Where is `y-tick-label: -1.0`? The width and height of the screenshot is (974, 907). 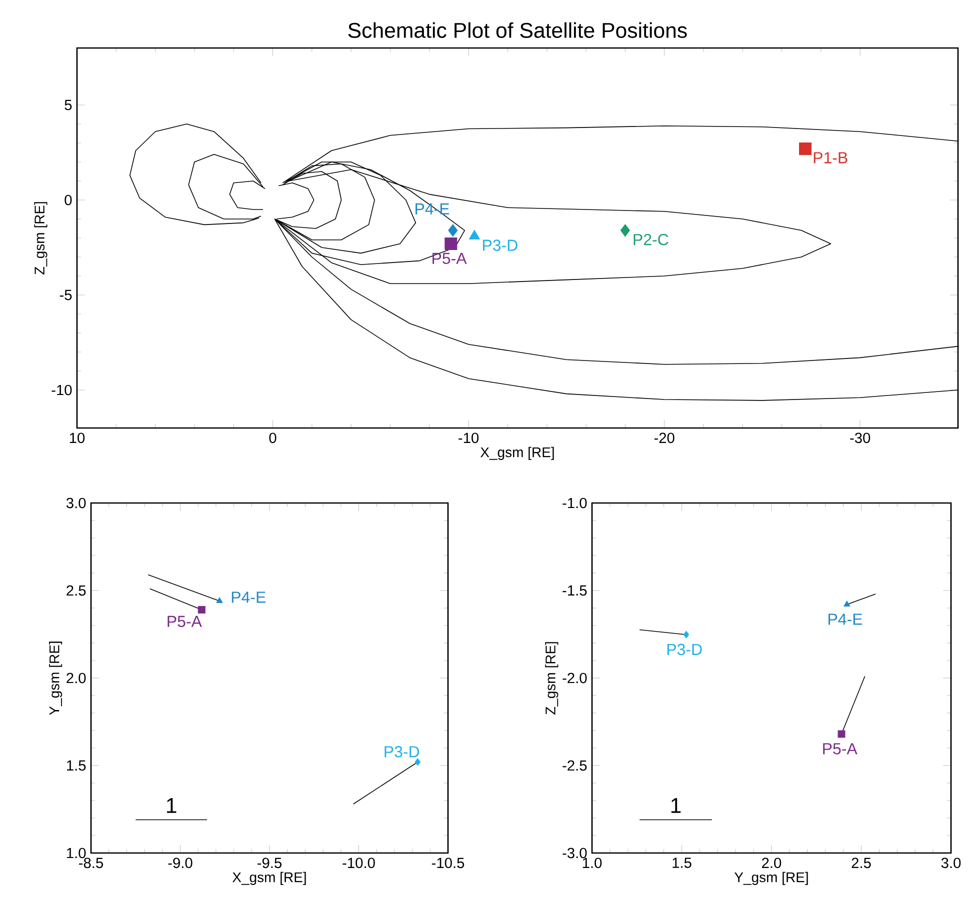 y-tick-label: -1.0 is located at coordinates (574, 503).